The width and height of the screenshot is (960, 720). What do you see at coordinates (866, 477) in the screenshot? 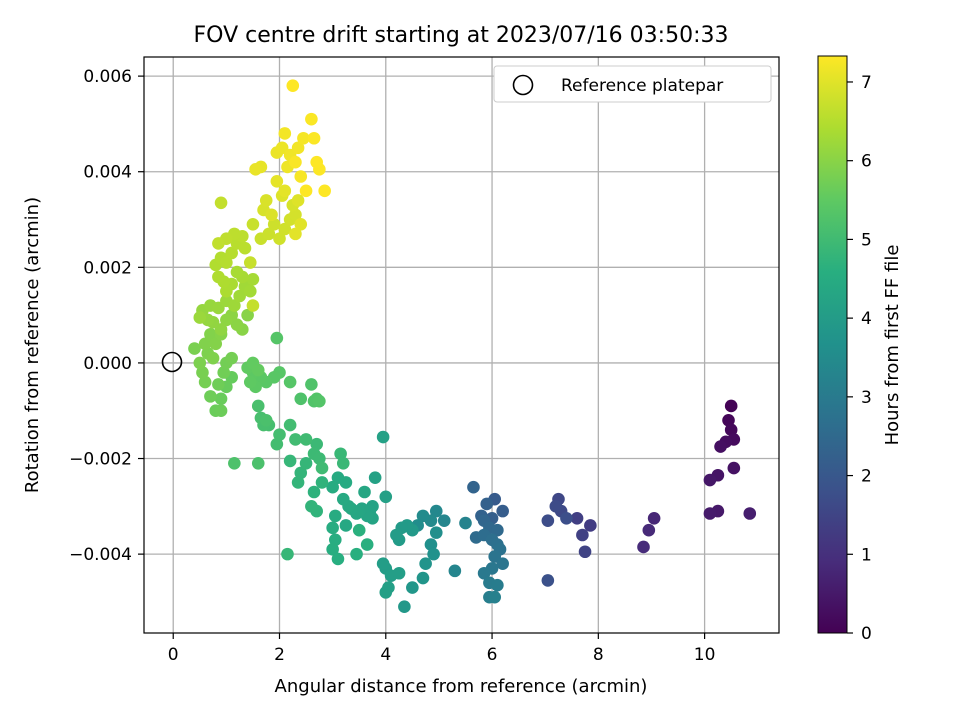
I see `colorbar-tick-label: 2` at bounding box center [866, 477].